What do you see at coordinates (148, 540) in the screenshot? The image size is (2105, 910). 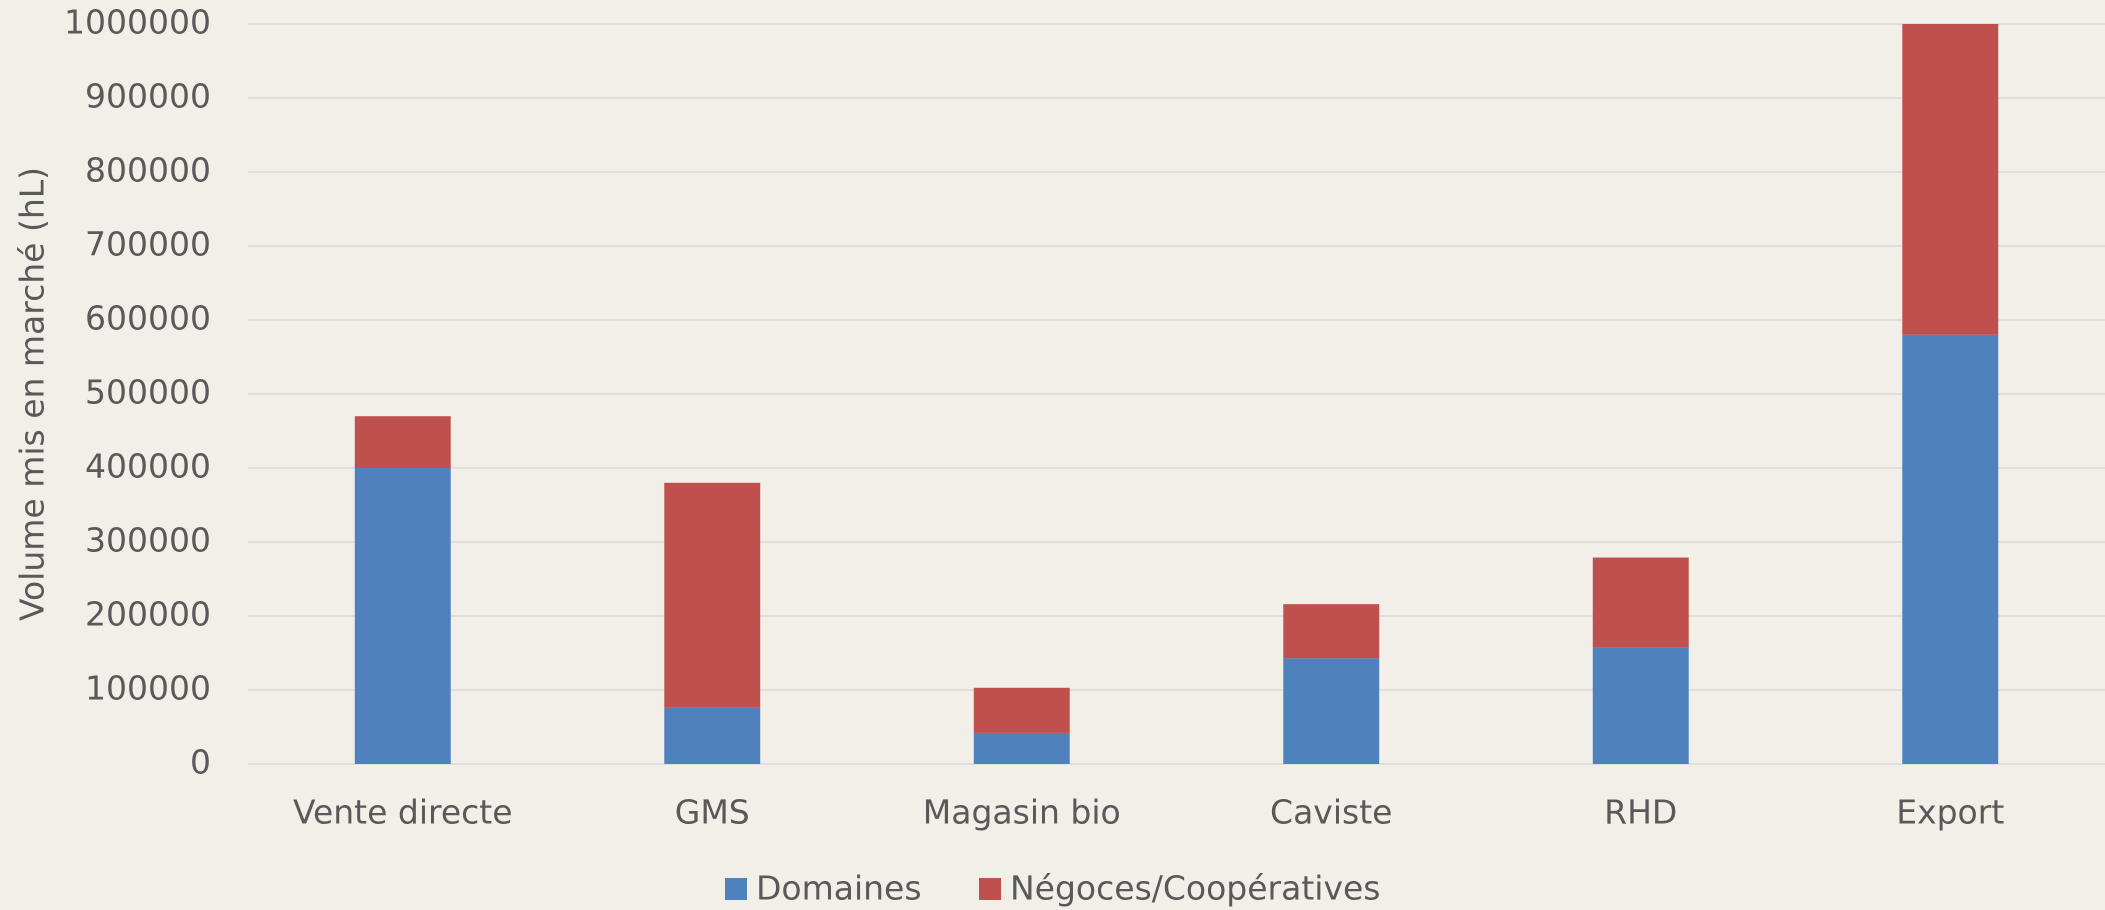 I see `y-tick-label: 300000` at bounding box center [148, 540].